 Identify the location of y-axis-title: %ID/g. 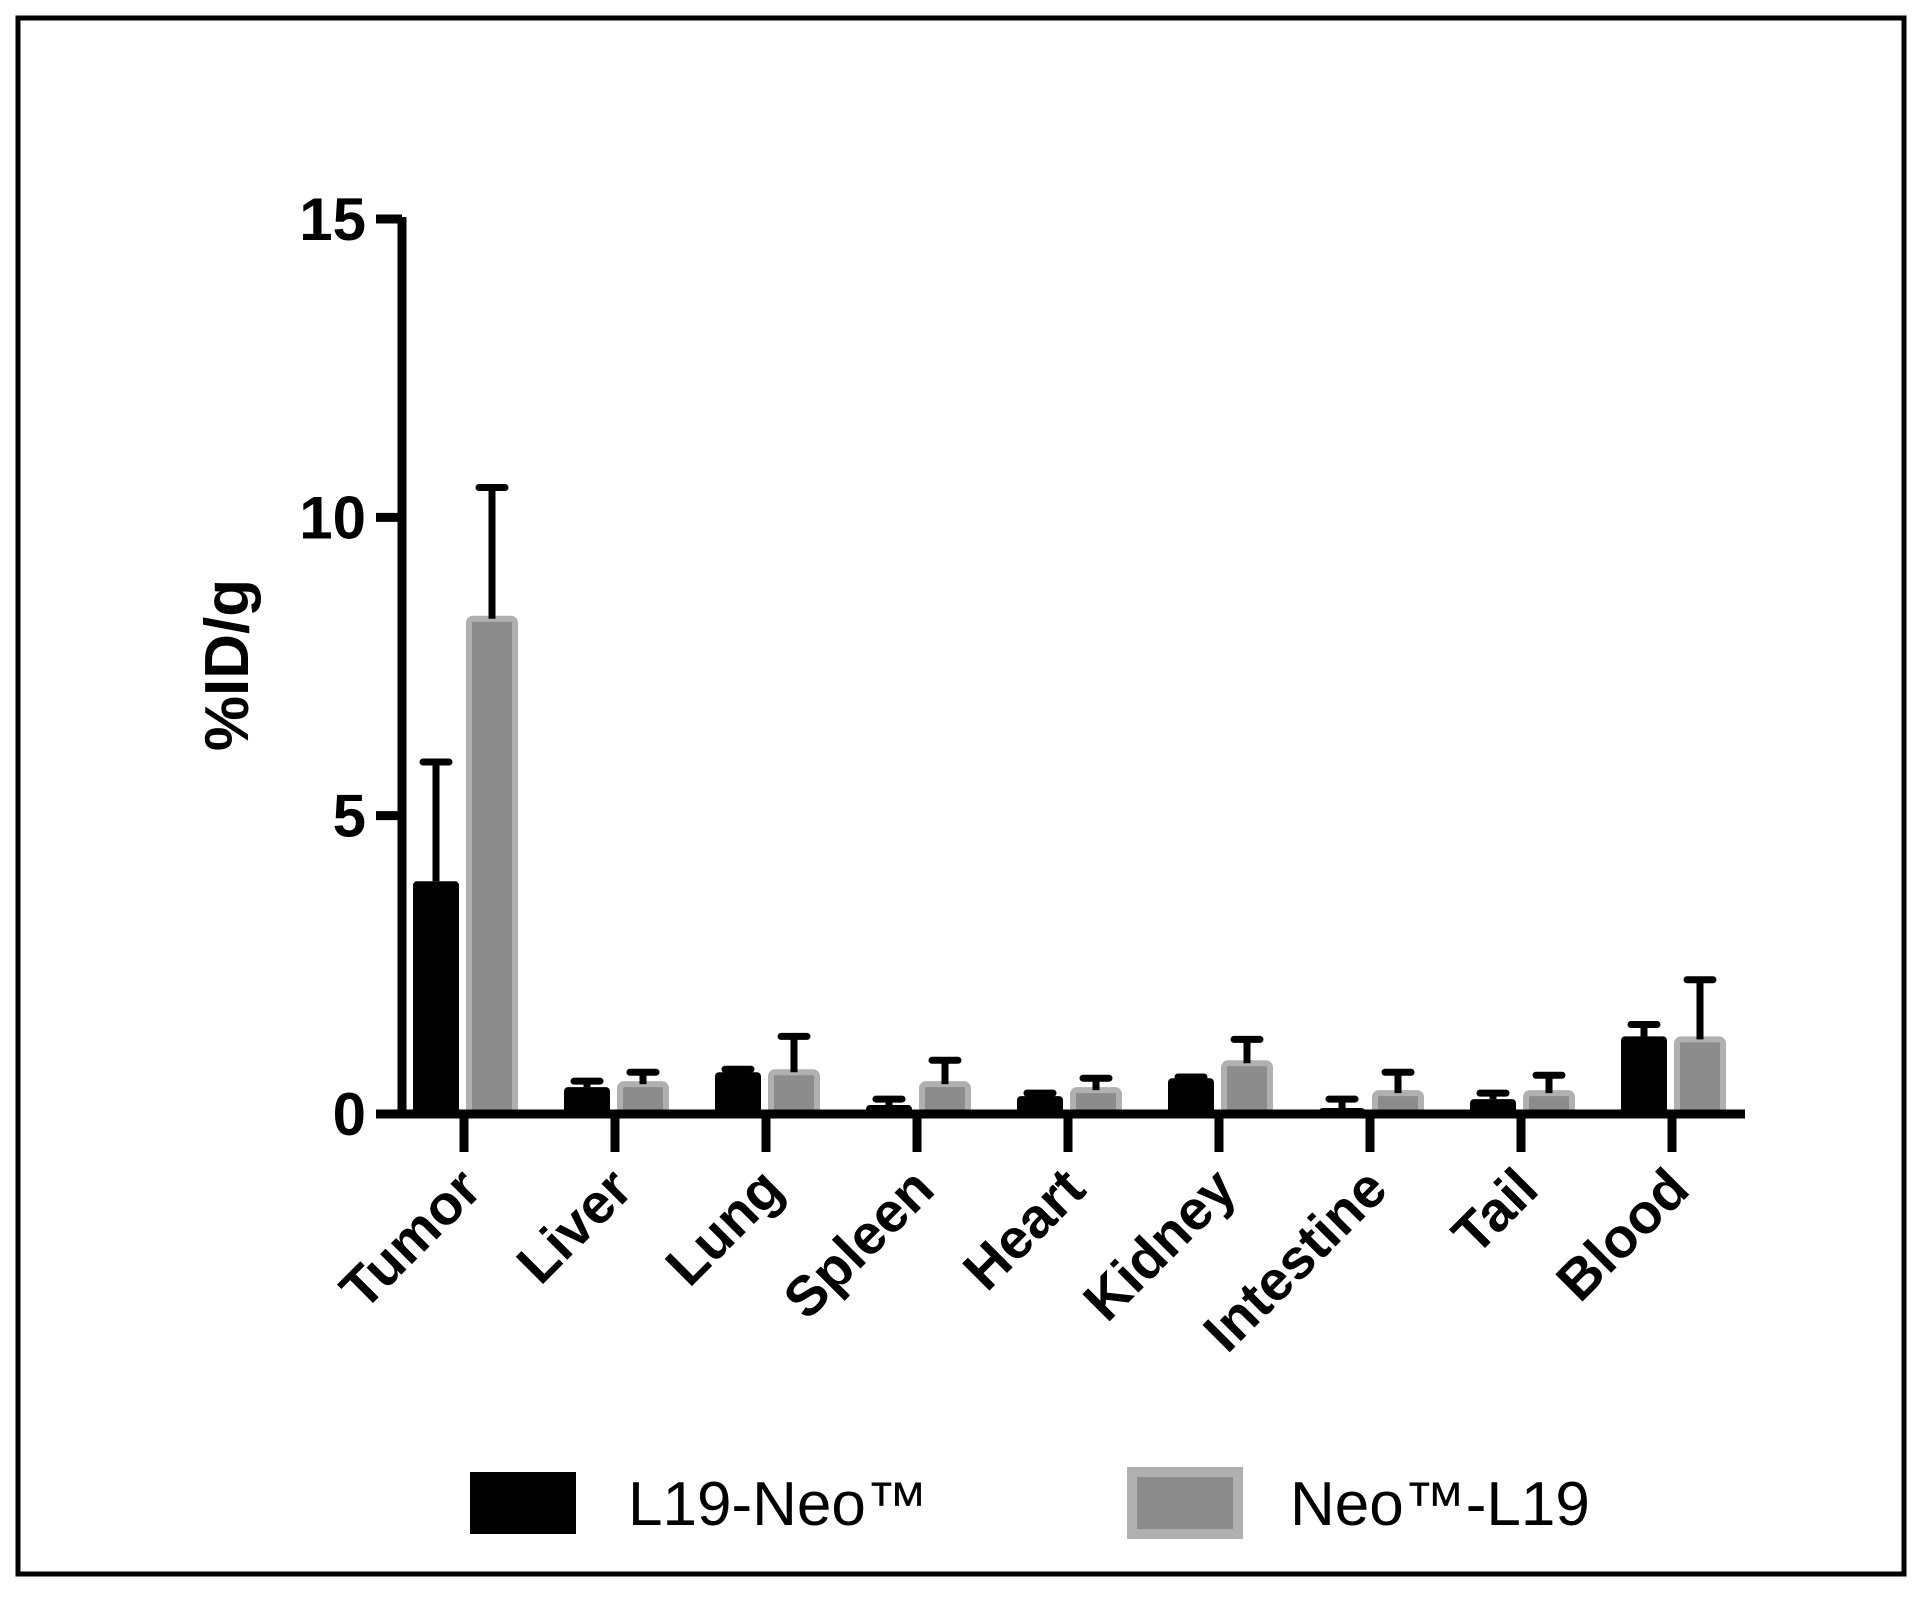
(227, 665).